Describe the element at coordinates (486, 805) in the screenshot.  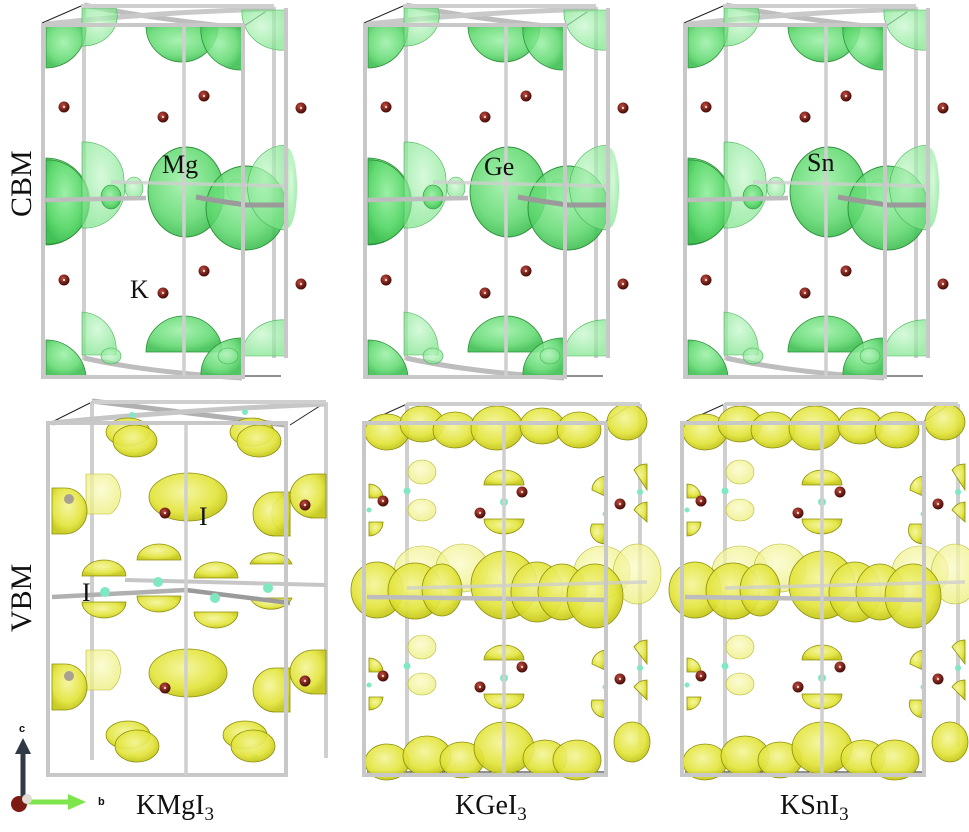
I see `compound-formula: KGeI` at that location.